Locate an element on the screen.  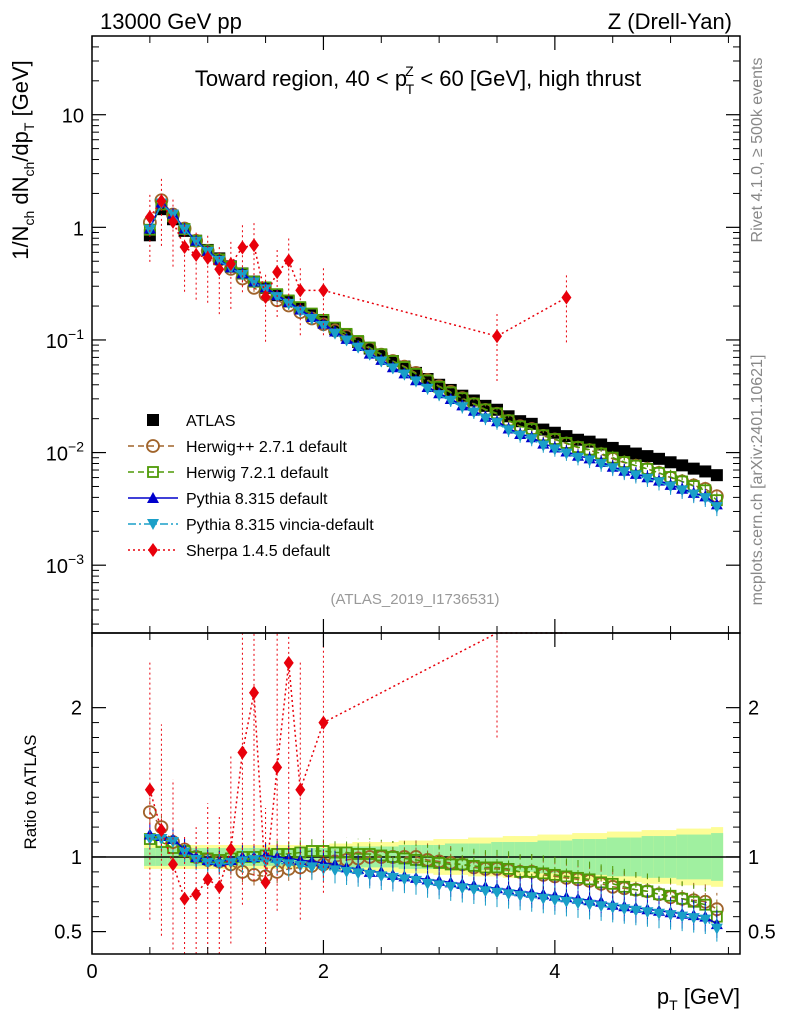
legend-item-herwigpp: Herwig++ 2.7.1 default is located at coordinates (238, 447).